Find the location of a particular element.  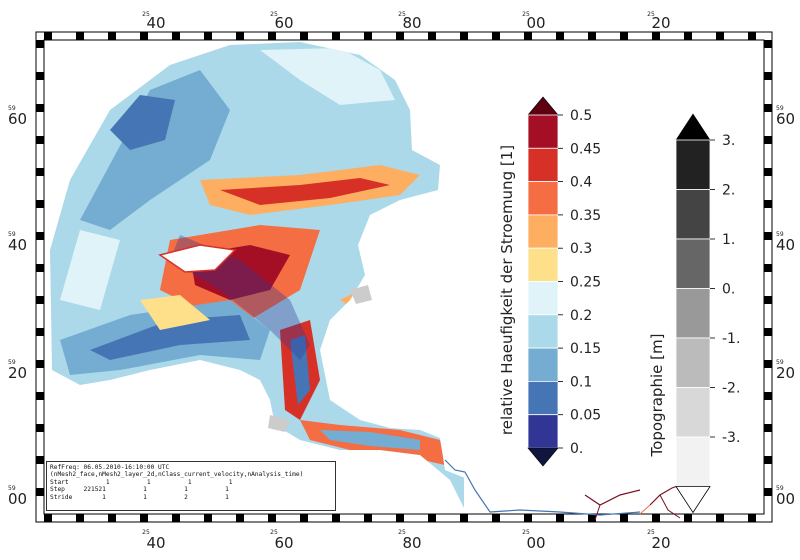

frequency-label: 0.45 is located at coordinates (585, 149).